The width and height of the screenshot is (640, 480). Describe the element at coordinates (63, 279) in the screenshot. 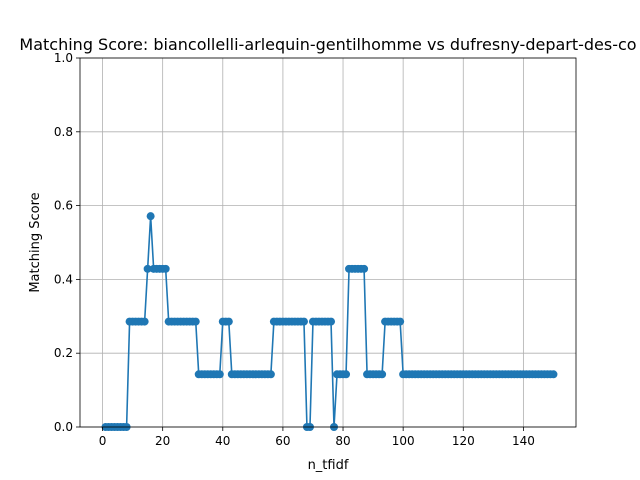

I see `y-tick-label: 0.4` at that location.